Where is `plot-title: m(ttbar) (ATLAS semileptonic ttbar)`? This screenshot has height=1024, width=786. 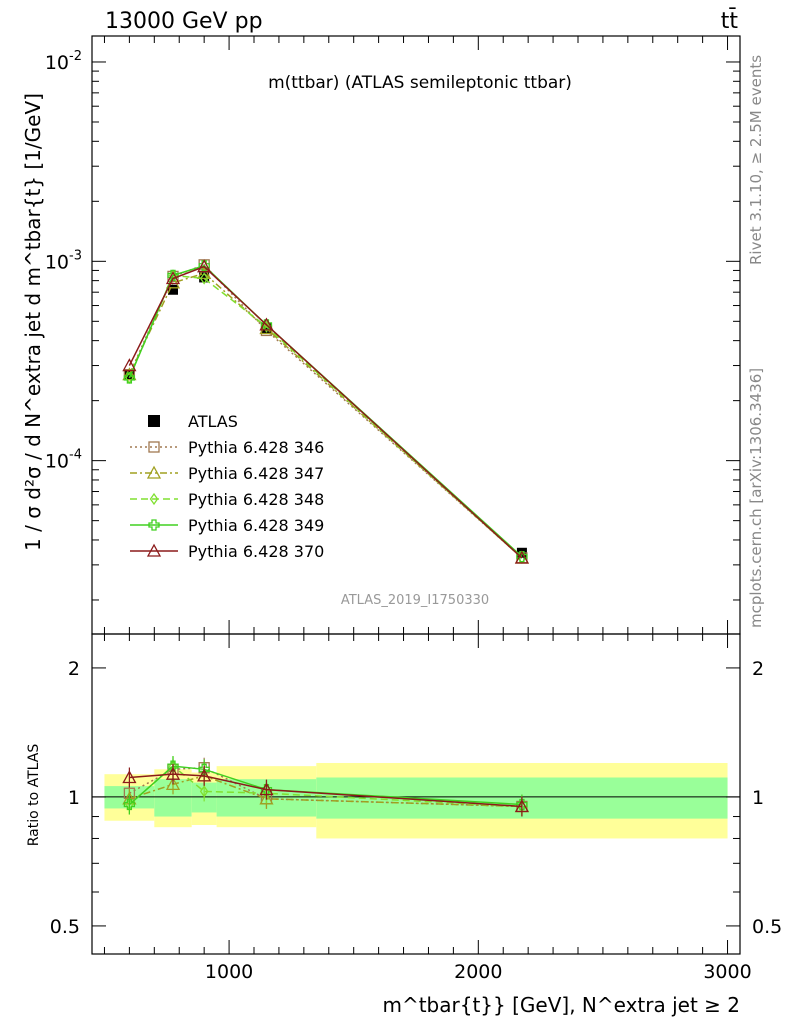
plot-title: m(ttbar) (ATLAS semileptonic ttbar) is located at coordinates (420, 83).